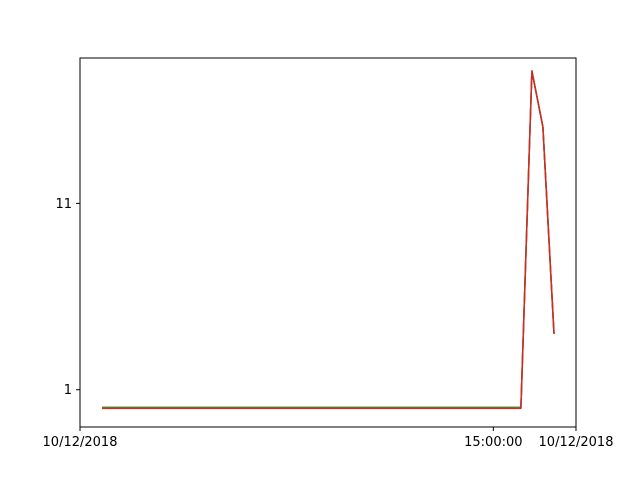 The width and height of the screenshot is (640, 484). Describe the element at coordinates (493, 442) in the screenshot. I see `x-tick-label: 15:00:00` at that location.